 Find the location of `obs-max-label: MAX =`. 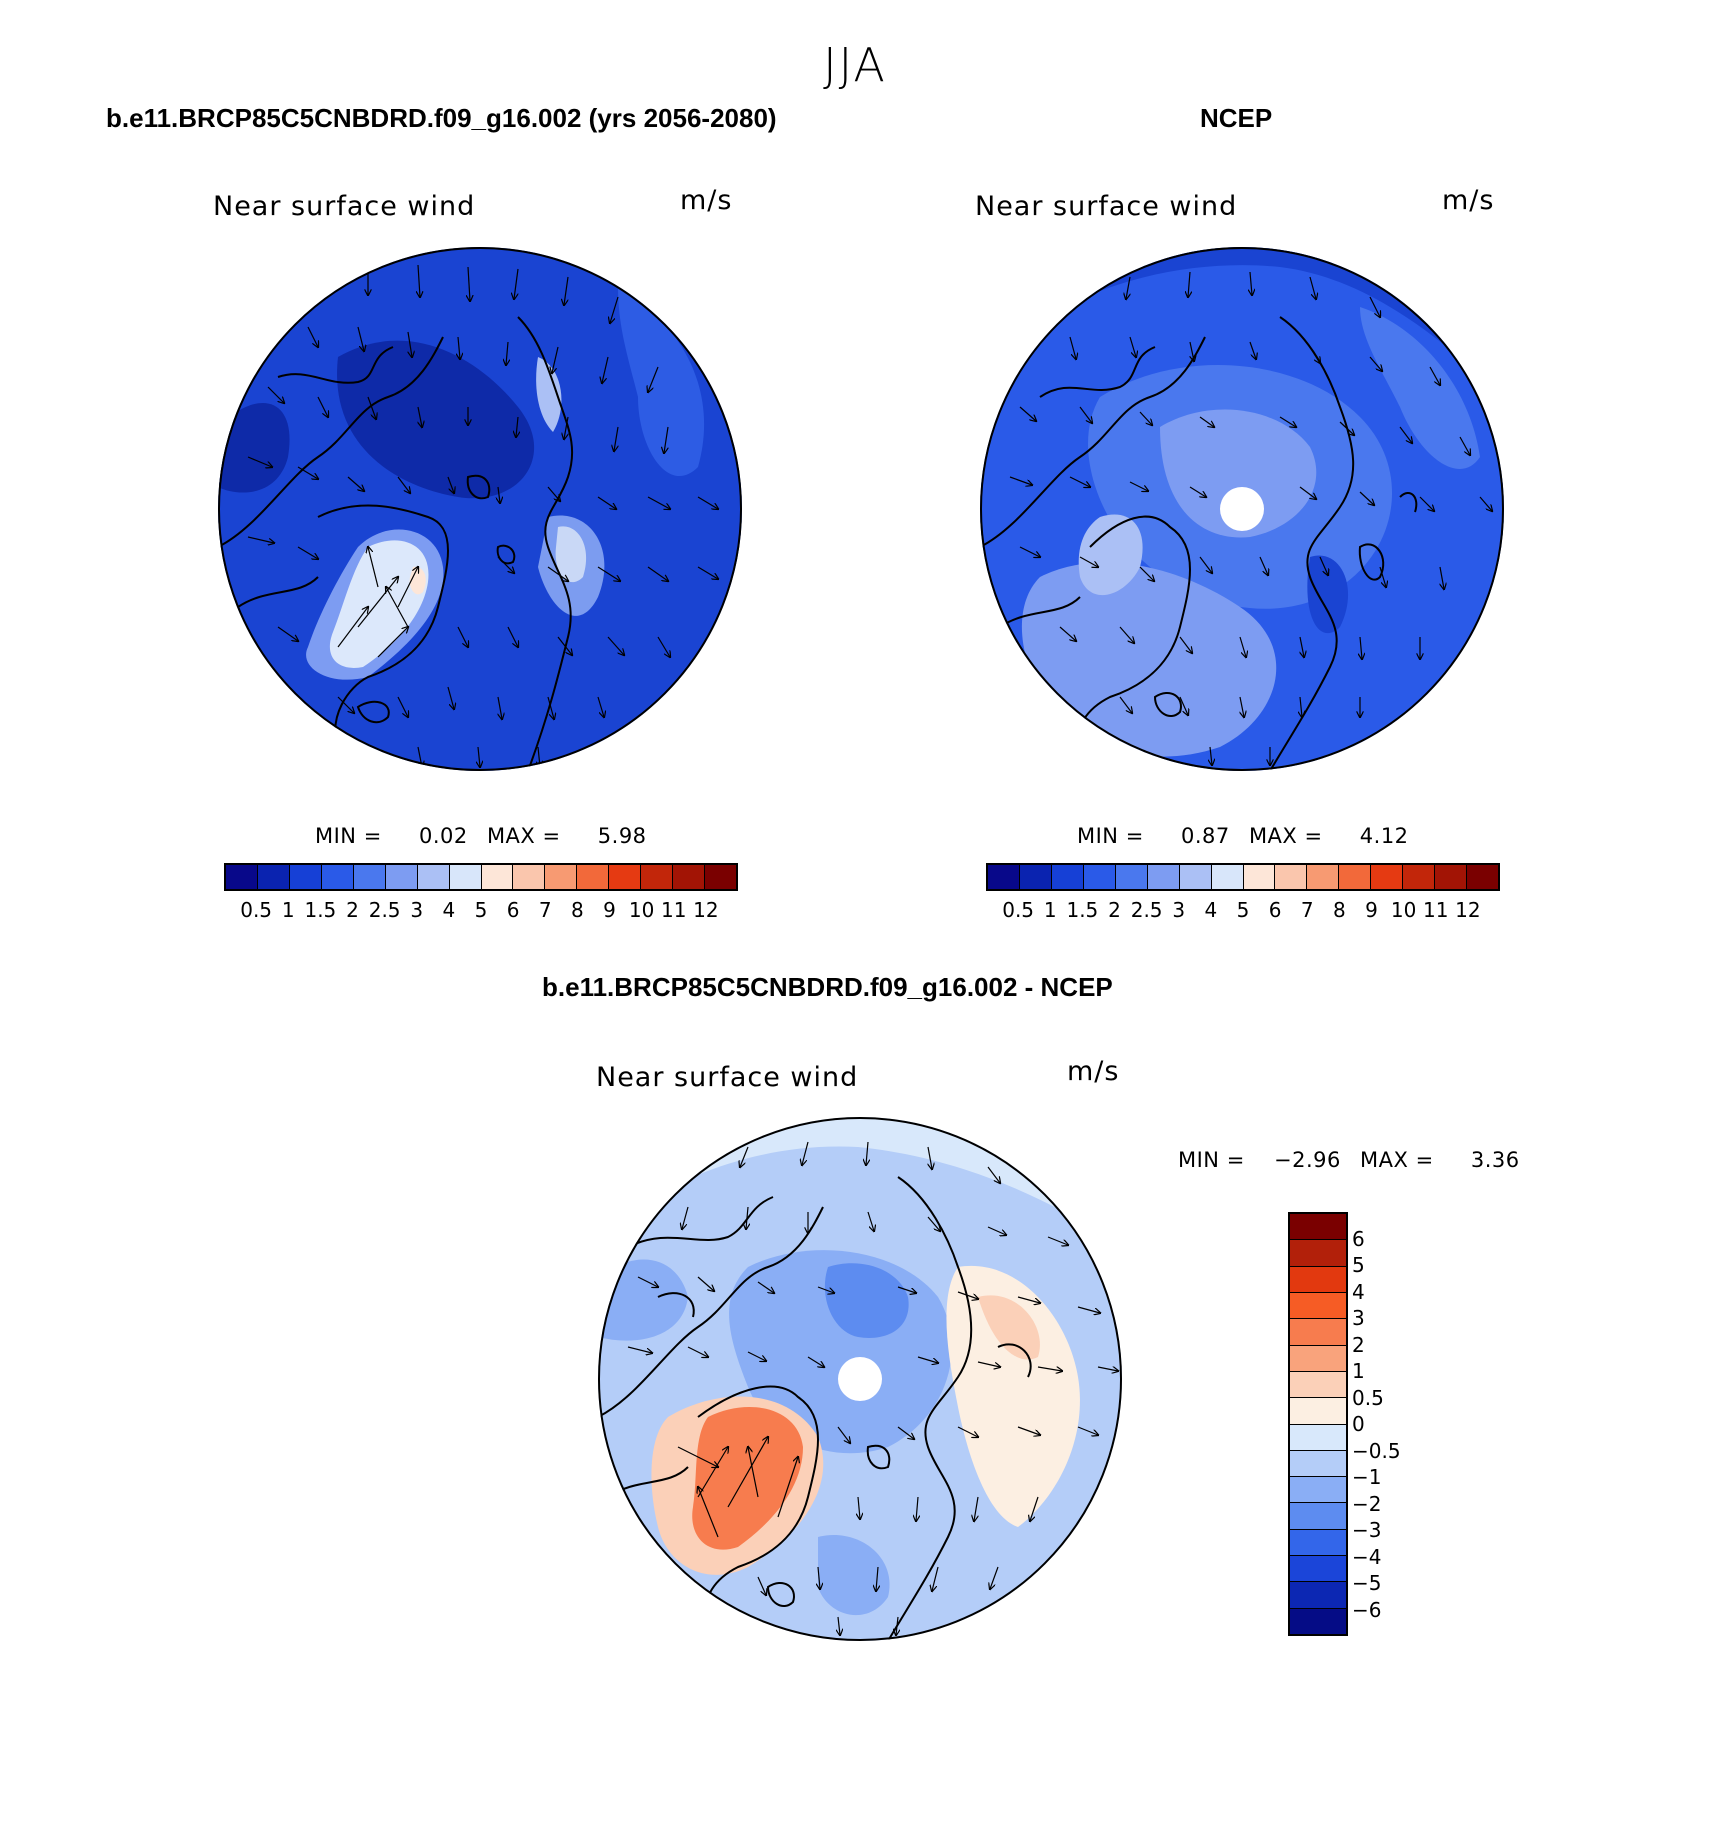

obs-max-label: MAX = is located at coordinates (1285, 836).